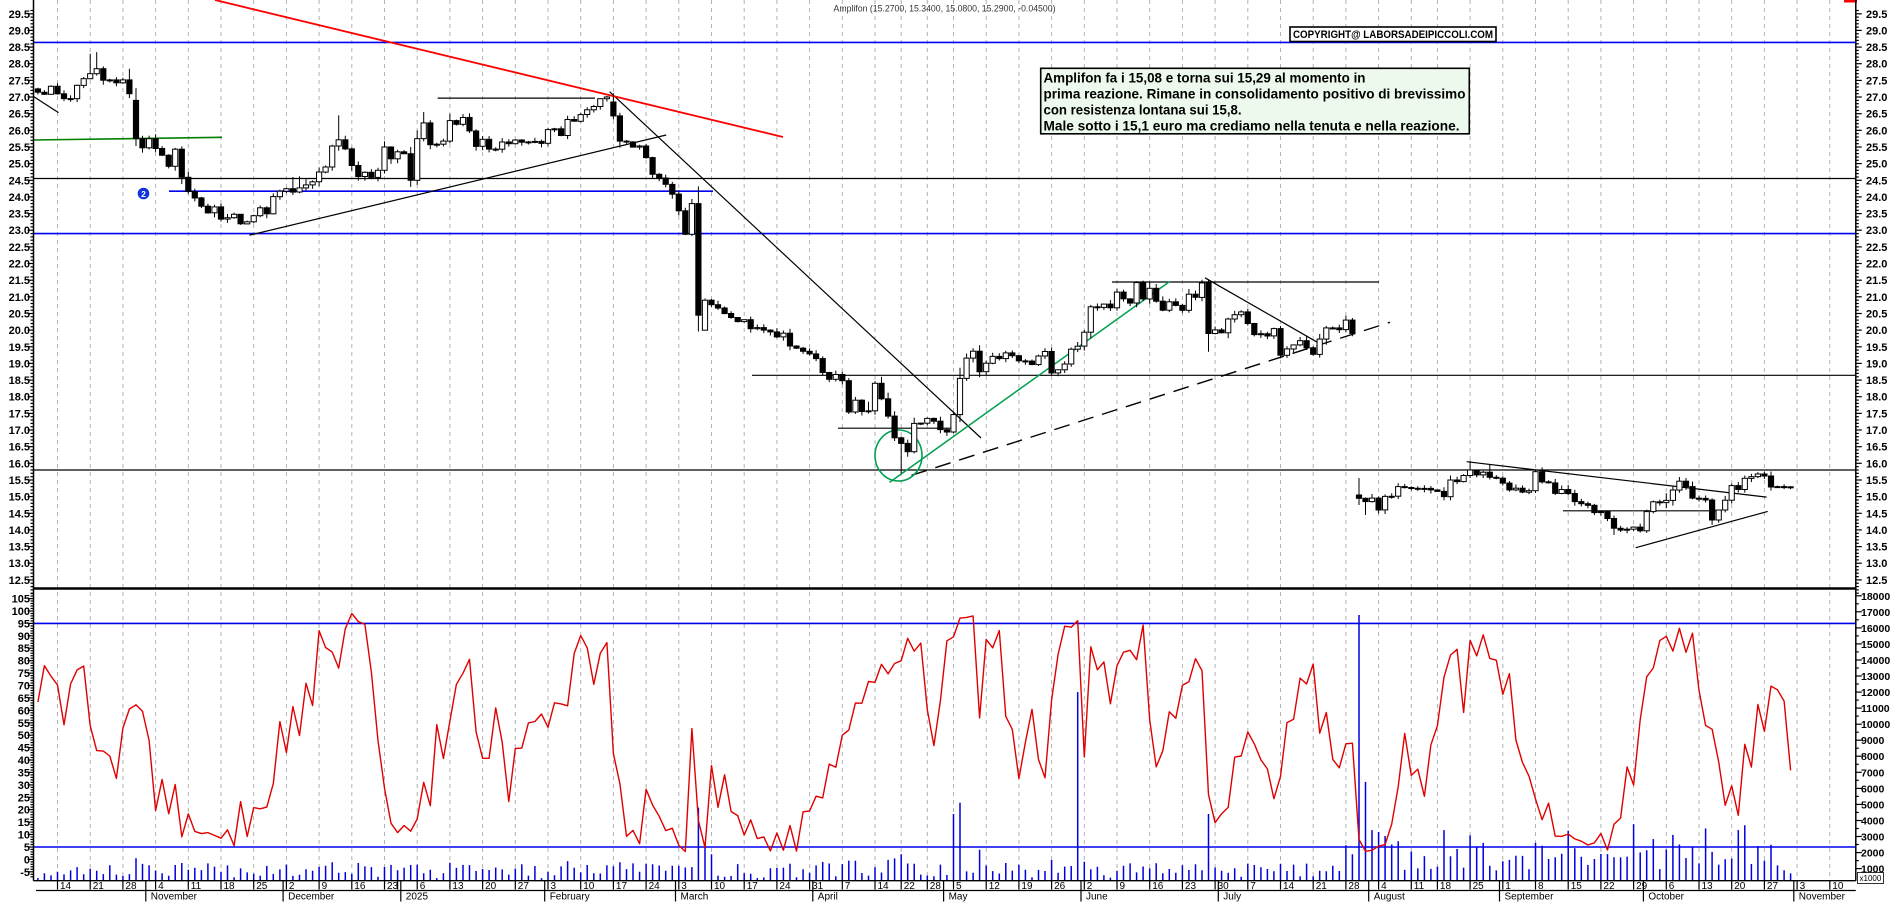 The width and height of the screenshot is (1890, 902). I want to click on svg-text: 28.5, so click(1876, 48).